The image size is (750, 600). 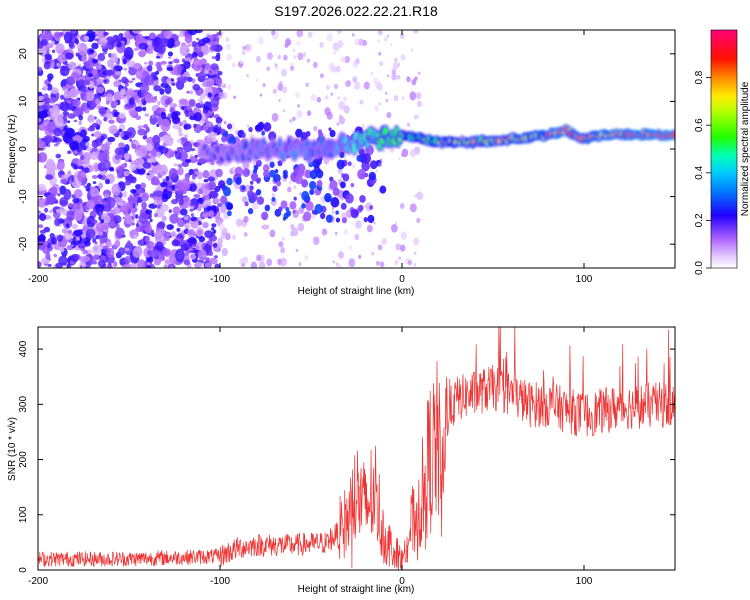 I want to click on x-tick-label: -100, so click(x=220, y=279).